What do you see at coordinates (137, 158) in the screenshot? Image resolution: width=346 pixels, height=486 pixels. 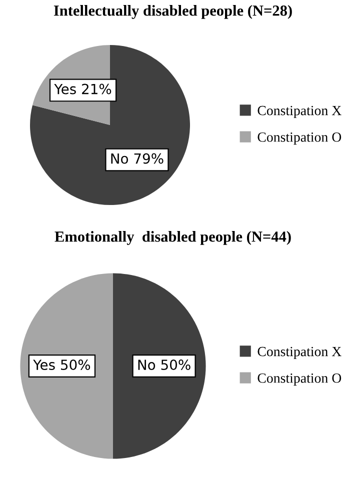 I see `data-label: No 79%` at bounding box center [137, 158].